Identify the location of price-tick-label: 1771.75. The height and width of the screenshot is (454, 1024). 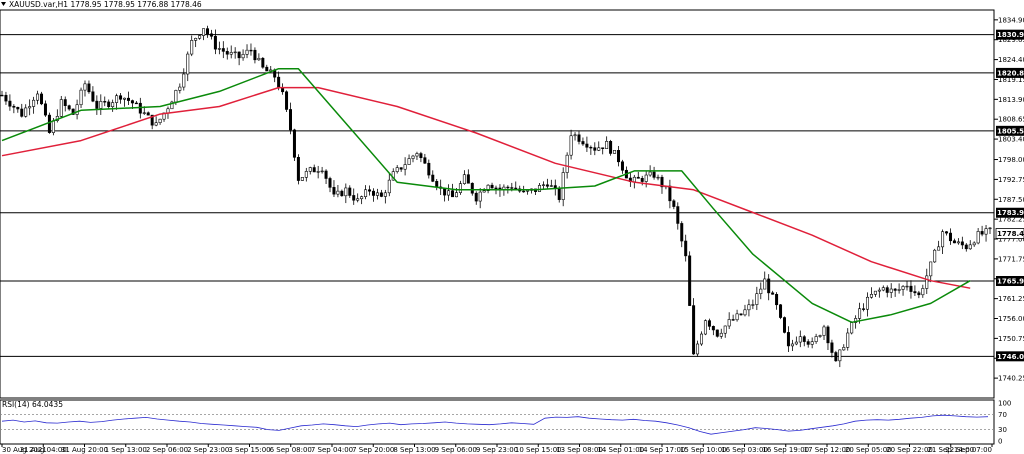
(1011, 259).